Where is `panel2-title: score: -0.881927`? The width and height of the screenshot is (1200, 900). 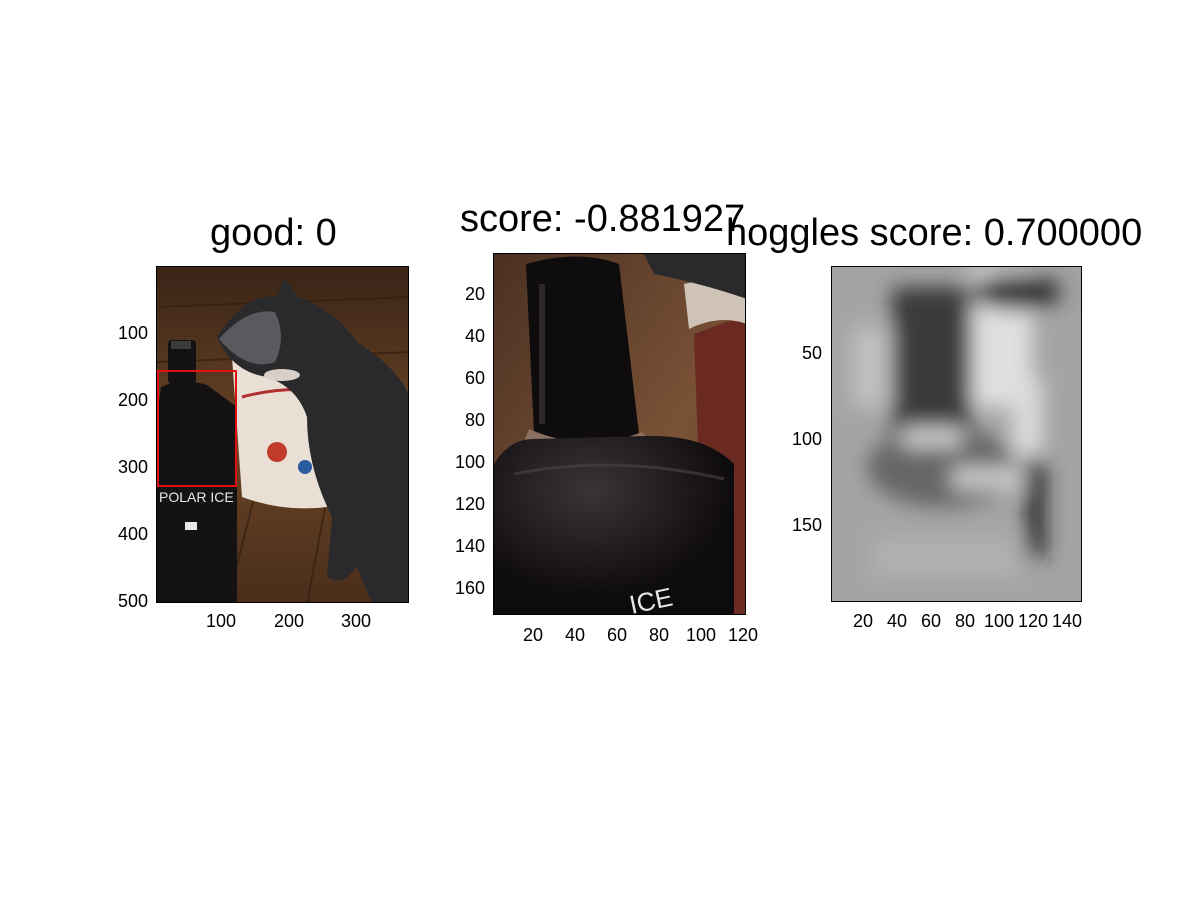 panel2-title: score: -0.881927 is located at coordinates (603, 219).